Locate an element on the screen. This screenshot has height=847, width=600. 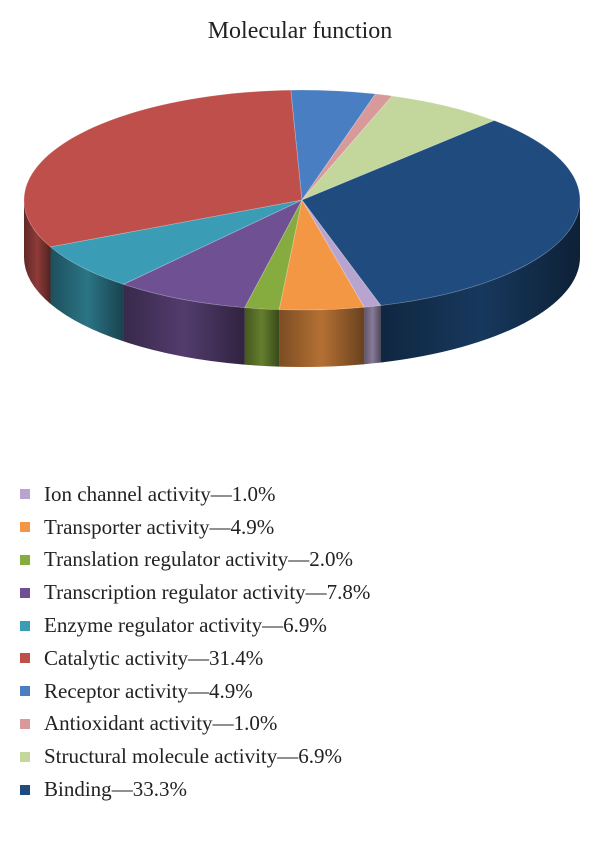
legend-item: Enzyme regulator activity —6.9% is located at coordinates (195, 625).